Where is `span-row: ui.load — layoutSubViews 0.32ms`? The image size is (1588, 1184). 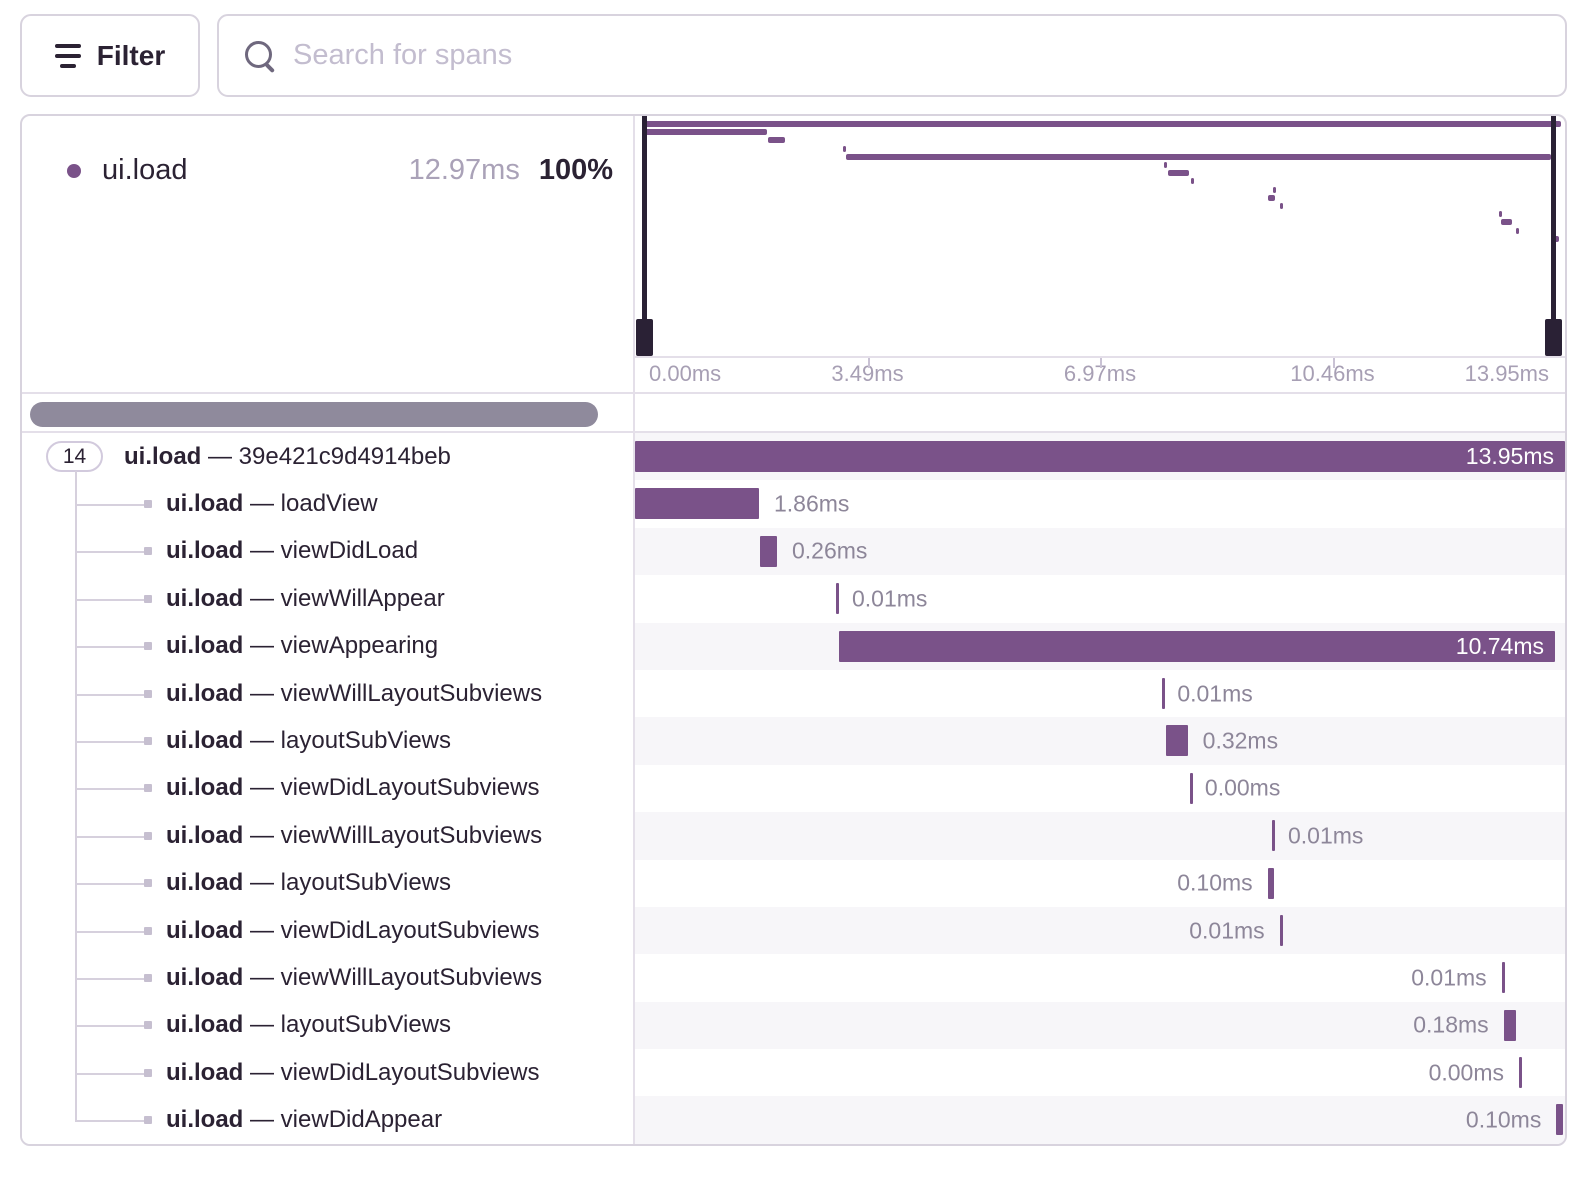 span-row: ui.load — layoutSubViews 0.32ms is located at coordinates (793, 741).